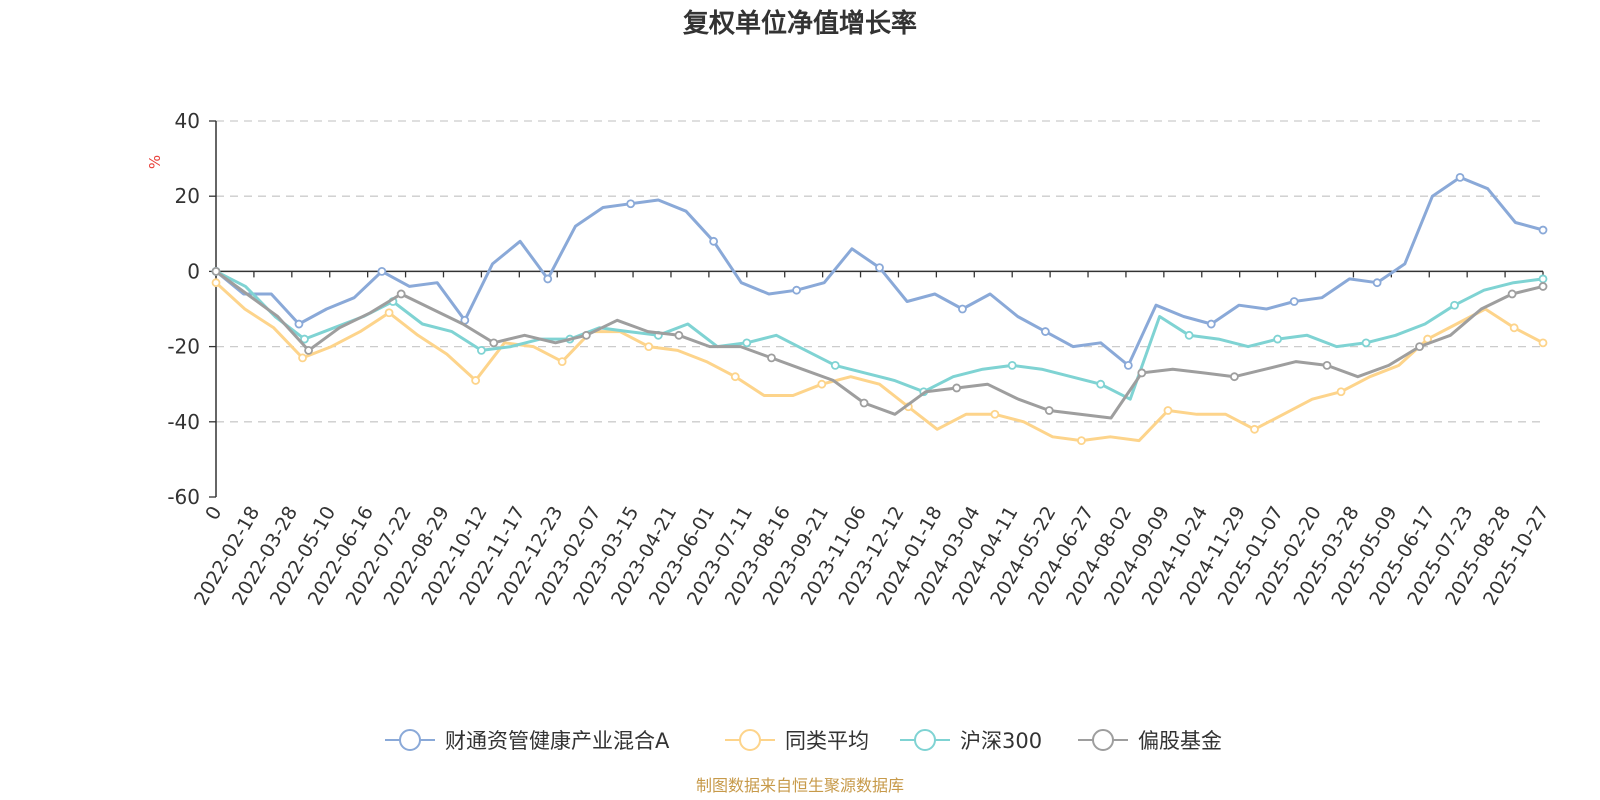 The height and width of the screenshot is (800, 1600). Describe the element at coordinates (183, 422) in the screenshot. I see `y-tick-label: -40` at that location.